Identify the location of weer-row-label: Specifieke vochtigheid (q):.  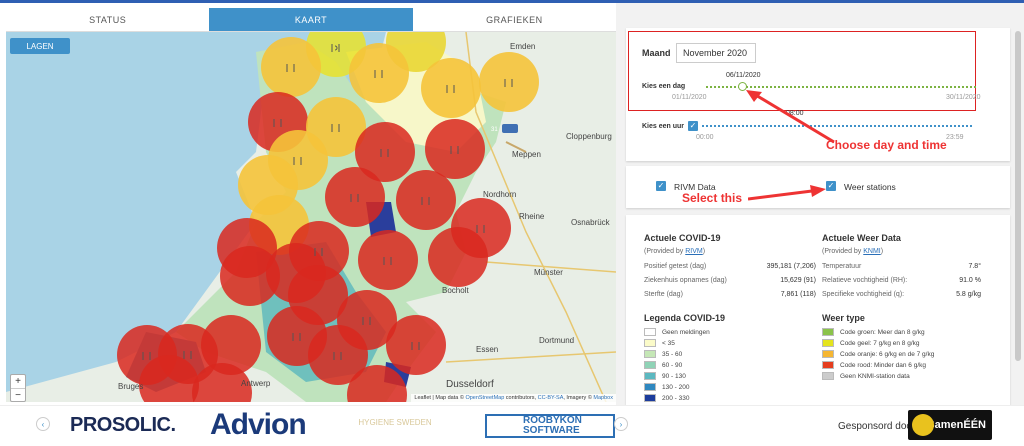
(863, 294).